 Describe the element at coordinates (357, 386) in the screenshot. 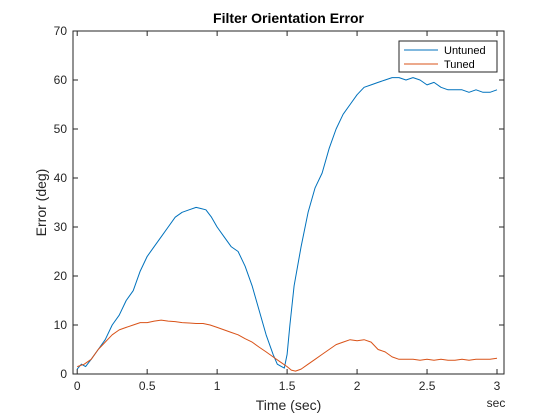

I see `x-tick-label: 2` at that location.